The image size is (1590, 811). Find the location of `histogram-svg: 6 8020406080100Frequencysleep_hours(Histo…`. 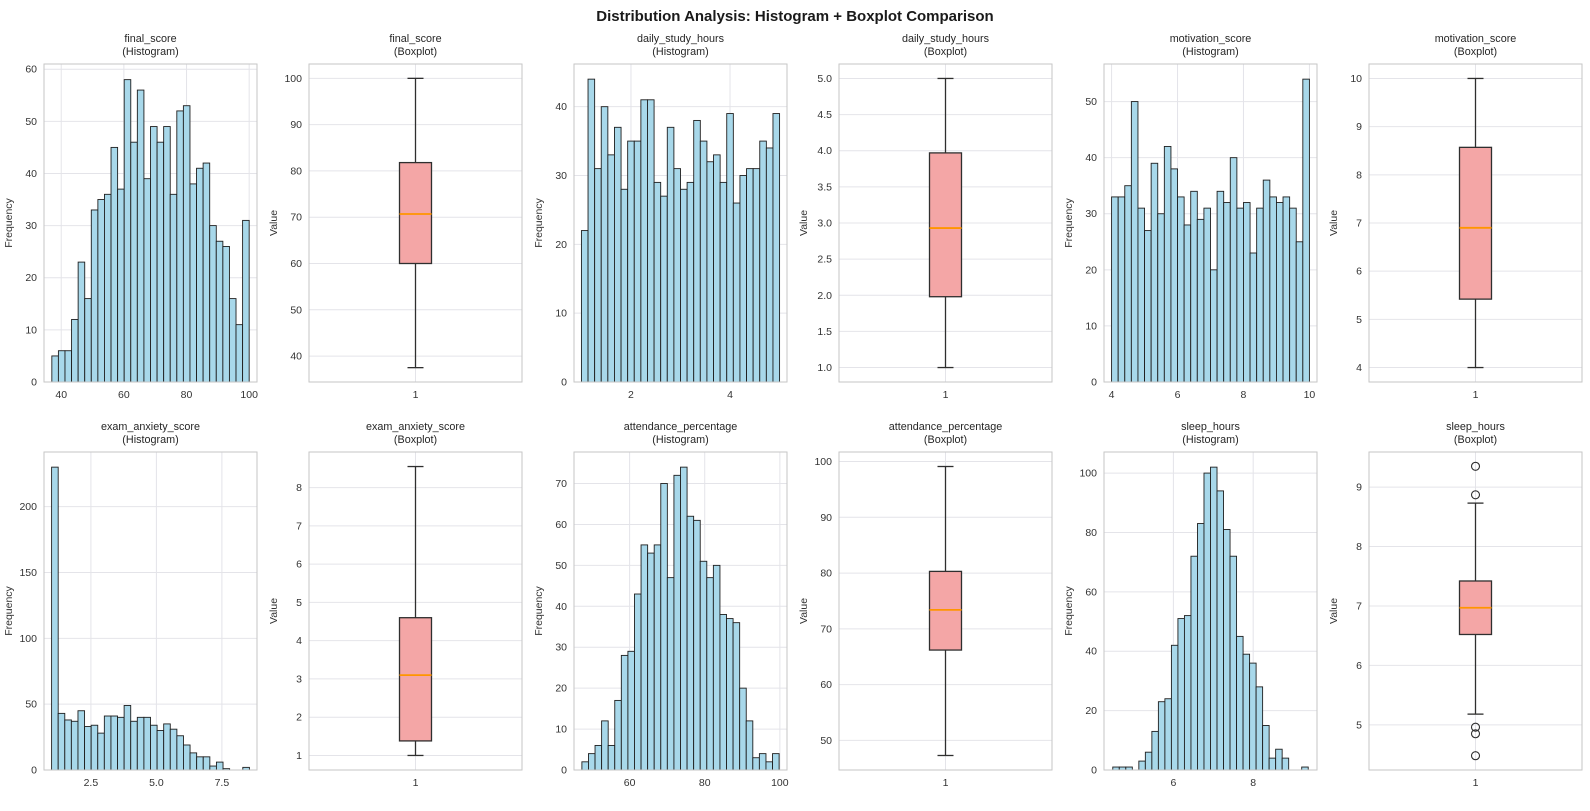

histogram-svg: 6 8020406080100Frequencysleep_hours(Histo… is located at coordinates (1190, 605).